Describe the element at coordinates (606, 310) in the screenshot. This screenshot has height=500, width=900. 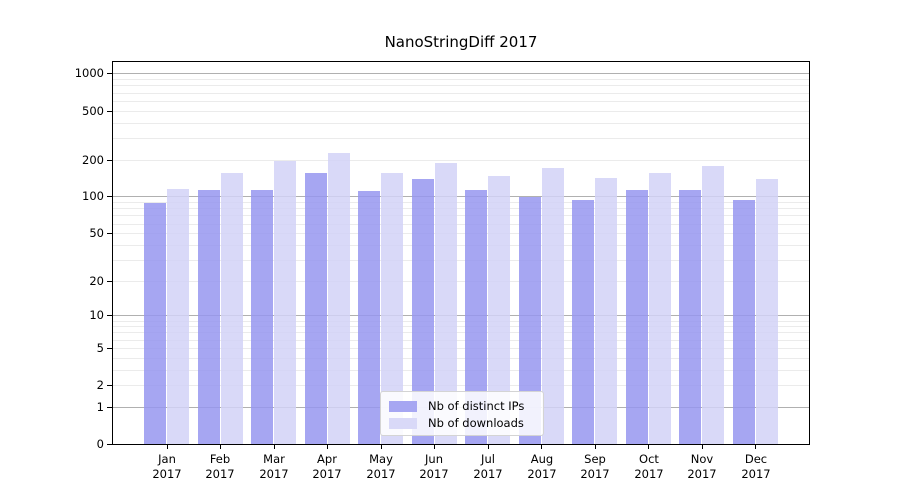
I see `bar-downloads-sep` at that location.